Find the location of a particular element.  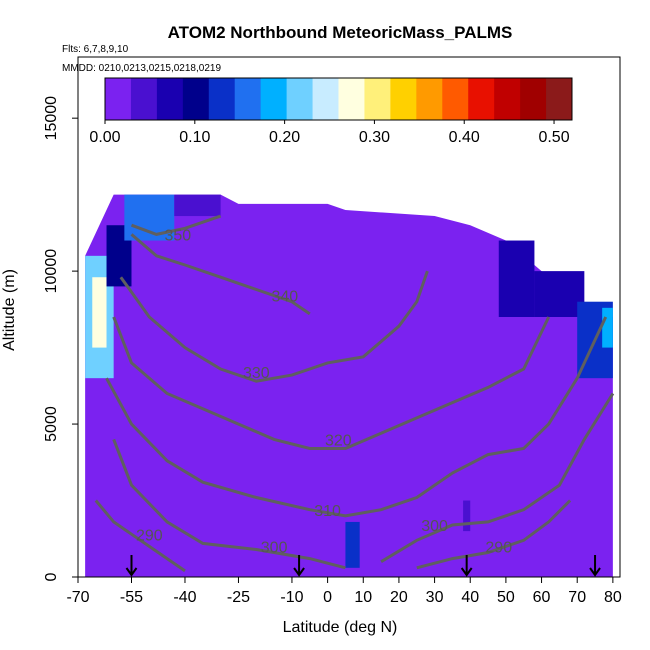

chart-title: ATOM2 Northbound MeteoricMass_PALMS is located at coordinates (340, 32).